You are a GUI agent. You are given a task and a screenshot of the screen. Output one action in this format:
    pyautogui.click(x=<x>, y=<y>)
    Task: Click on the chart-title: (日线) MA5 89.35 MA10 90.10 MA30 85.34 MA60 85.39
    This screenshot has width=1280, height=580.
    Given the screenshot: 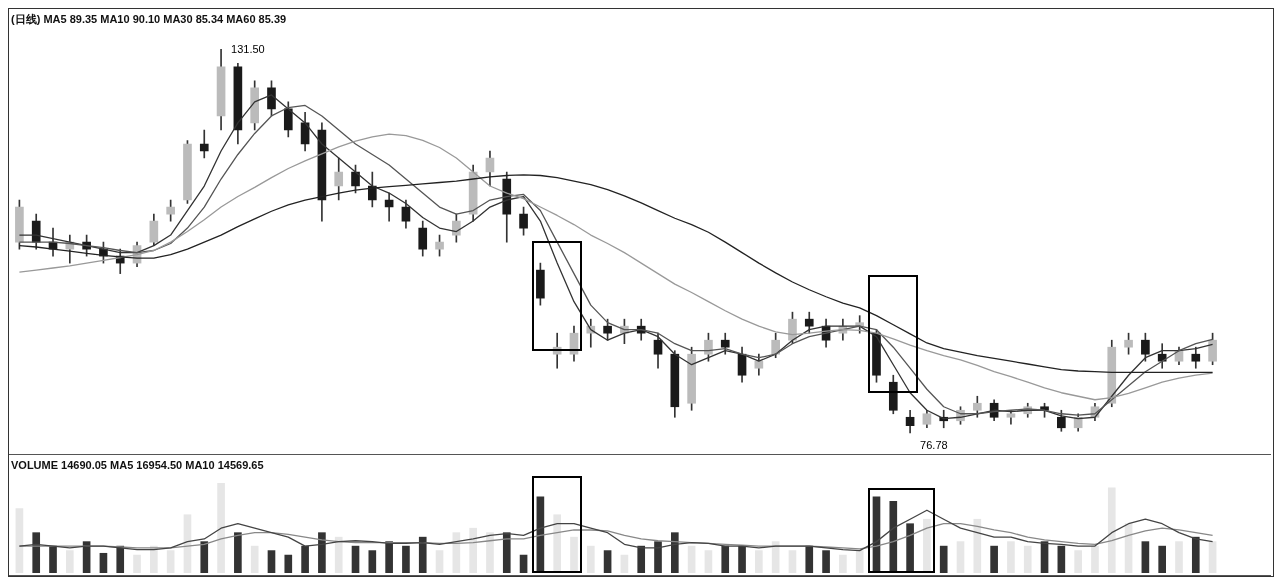 What is the action you would take?
    pyautogui.click(x=149, y=18)
    